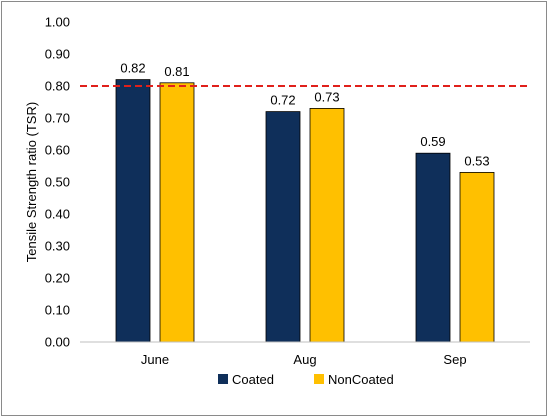 This screenshot has height=419, width=550. What do you see at coordinates (132, 68) in the screenshot?
I see `data-label: 0.82` at bounding box center [132, 68].